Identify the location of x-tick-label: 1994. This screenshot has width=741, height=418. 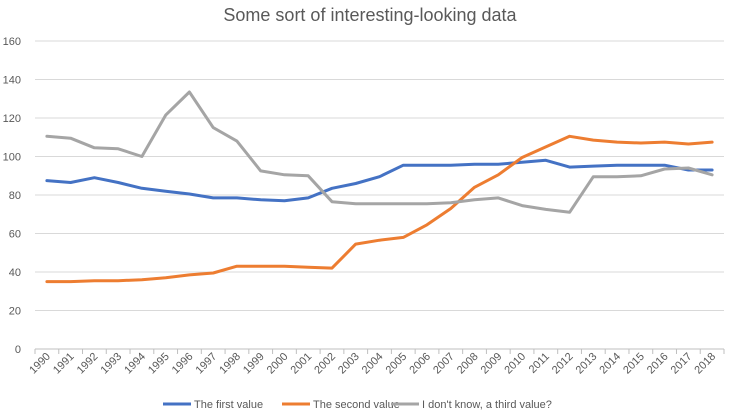
(135, 364).